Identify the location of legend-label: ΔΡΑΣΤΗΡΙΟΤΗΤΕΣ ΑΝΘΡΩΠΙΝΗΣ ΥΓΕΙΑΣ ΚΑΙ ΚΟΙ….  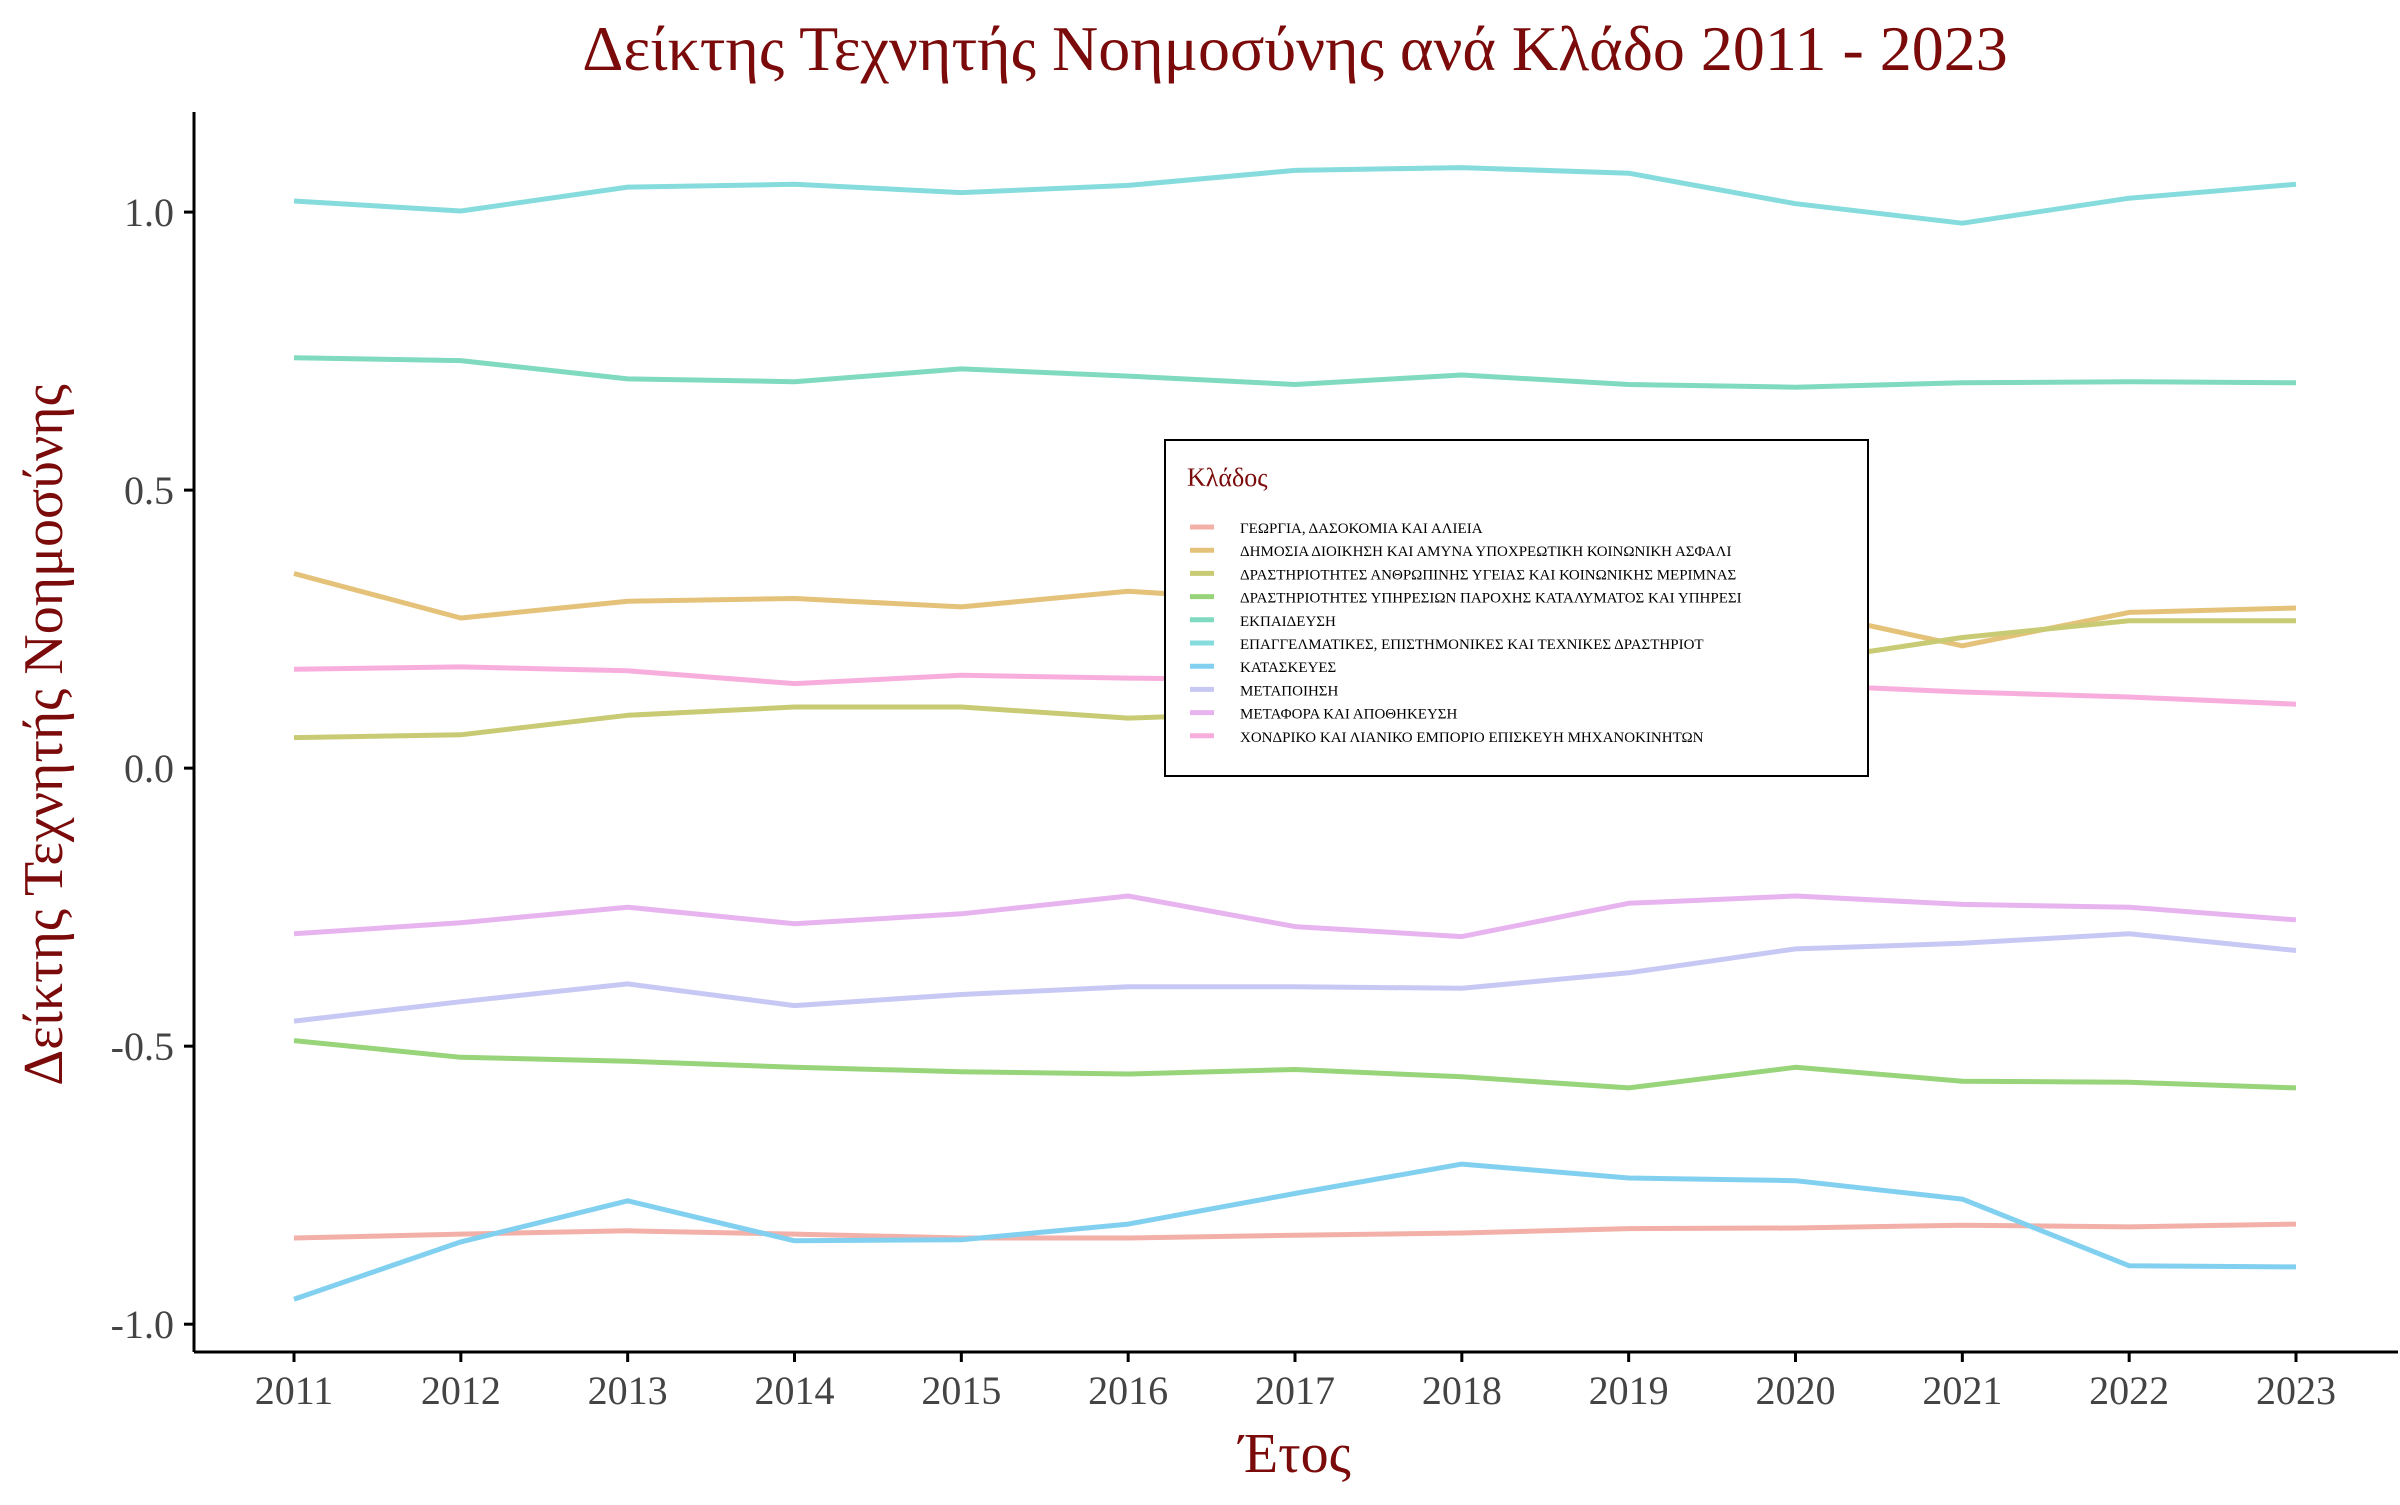
(1488, 575).